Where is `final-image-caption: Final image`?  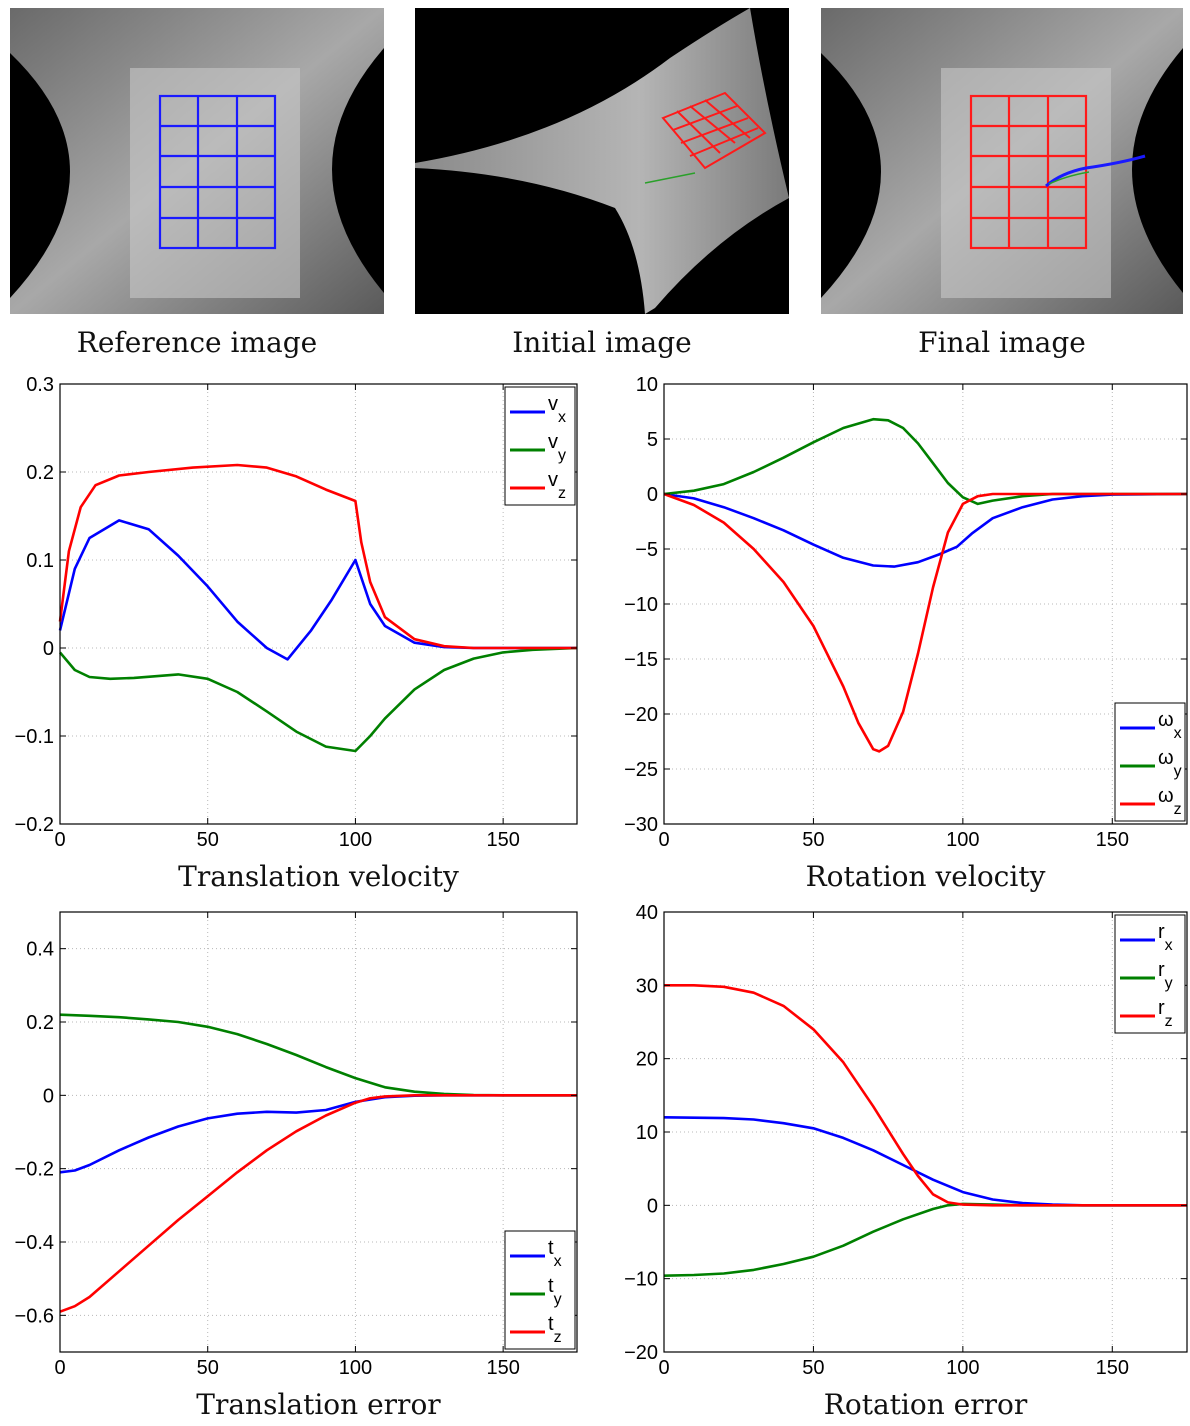
final-image-caption: Final image is located at coordinates (1002, 342).